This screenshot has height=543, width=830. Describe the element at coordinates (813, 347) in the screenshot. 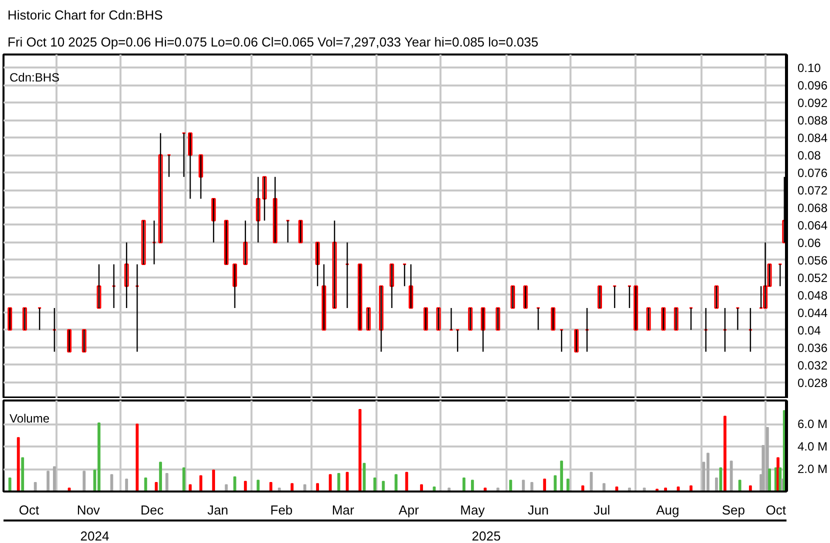

I see `y-tick-label: 0.036` at that location.